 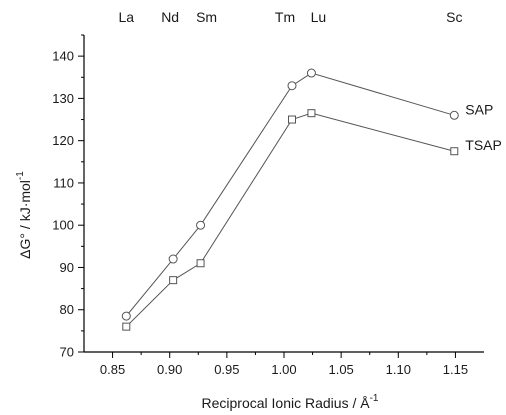 I want to click on y-tick-label: 130, so click(x=63, y=98).